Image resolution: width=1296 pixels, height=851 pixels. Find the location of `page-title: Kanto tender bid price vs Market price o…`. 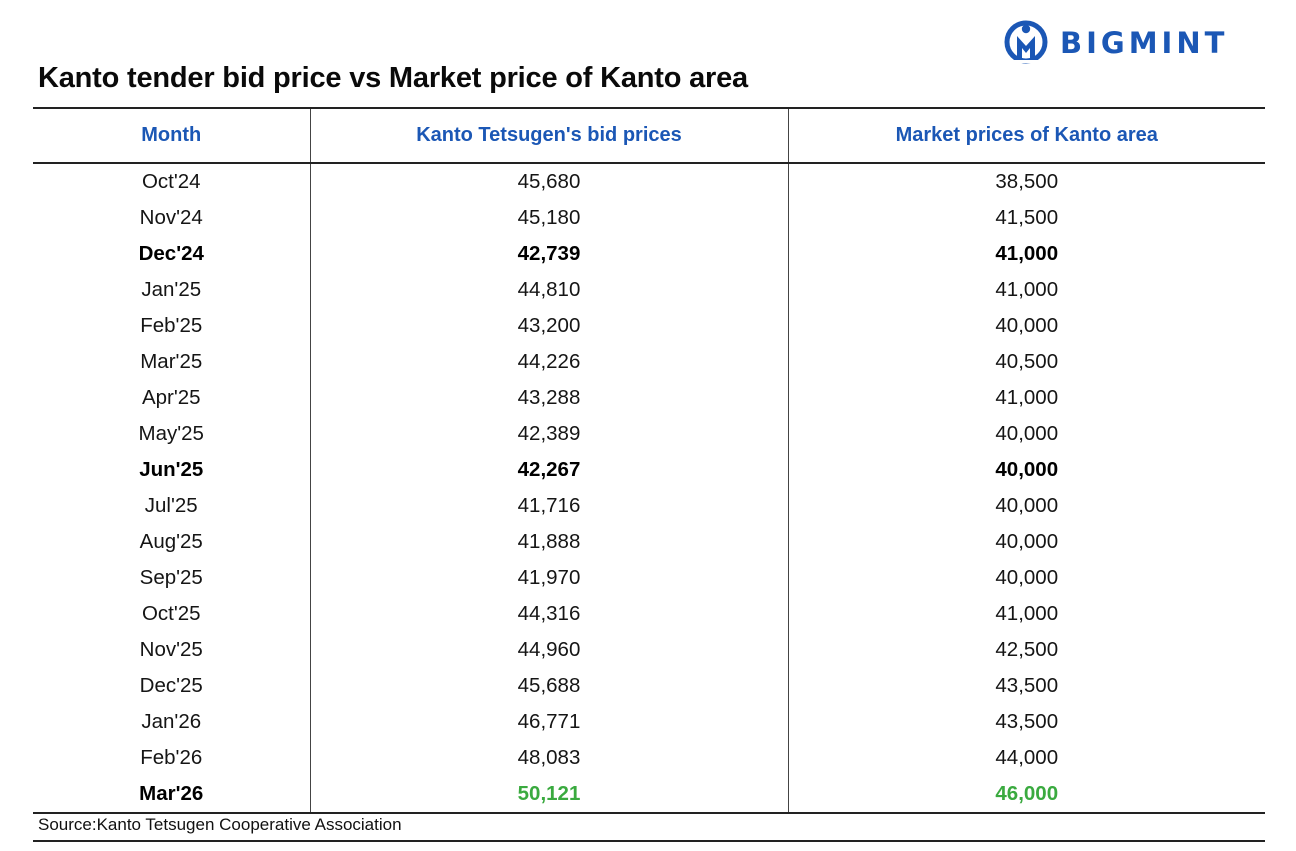

page-title: Kanto tender bid price vs Market price o… is located at coordinates (393, 78).